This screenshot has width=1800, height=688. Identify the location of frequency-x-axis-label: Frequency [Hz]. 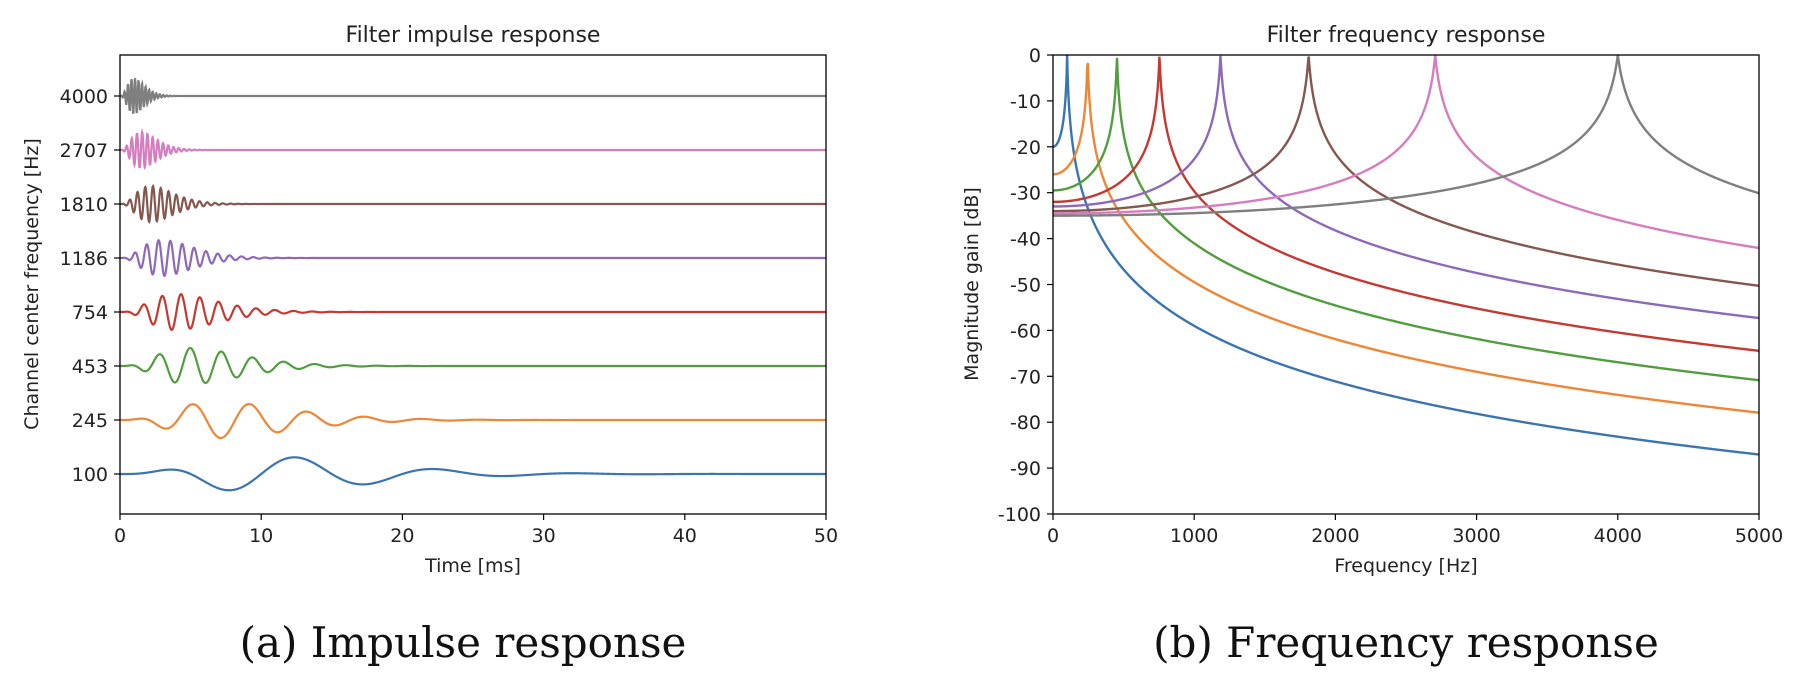
(1405, 566).